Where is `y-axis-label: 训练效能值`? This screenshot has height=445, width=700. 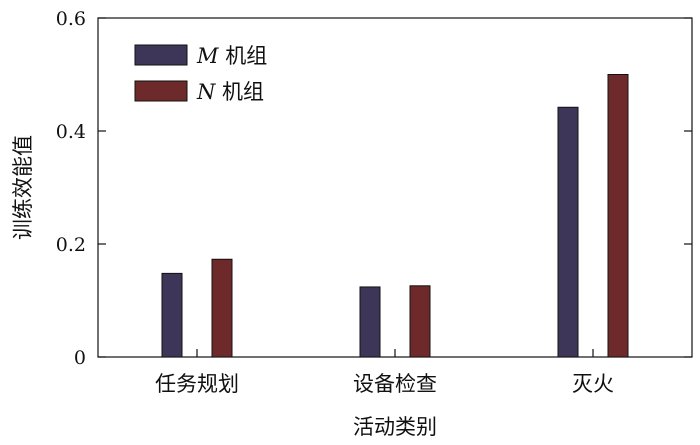
y-axis-label: 训练效能值 is located at coordinates (23, 187).